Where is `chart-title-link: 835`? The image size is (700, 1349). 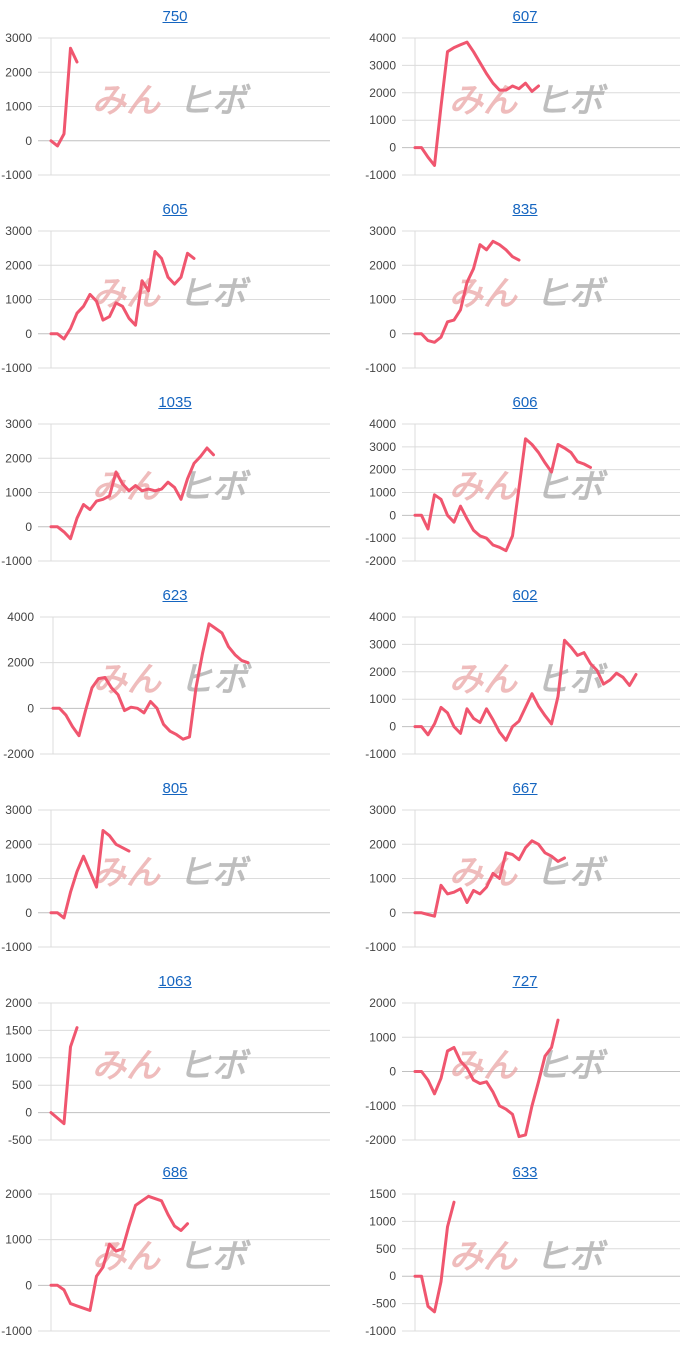 chart-title-link: 835 is located at coordinates (525, 209).